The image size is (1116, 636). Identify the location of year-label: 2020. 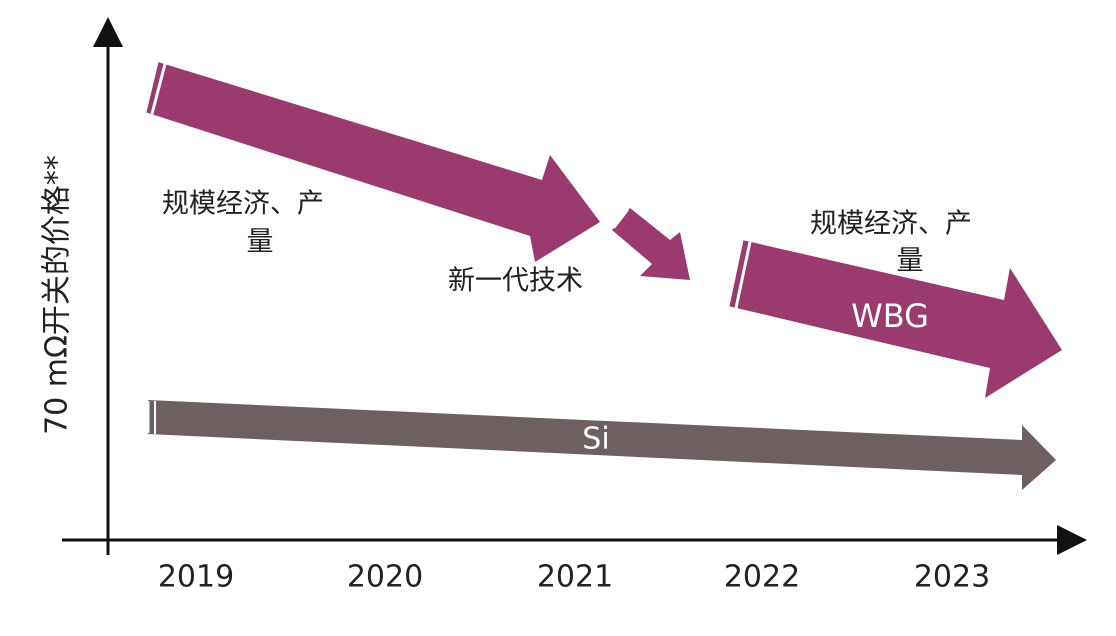
(385, 577).